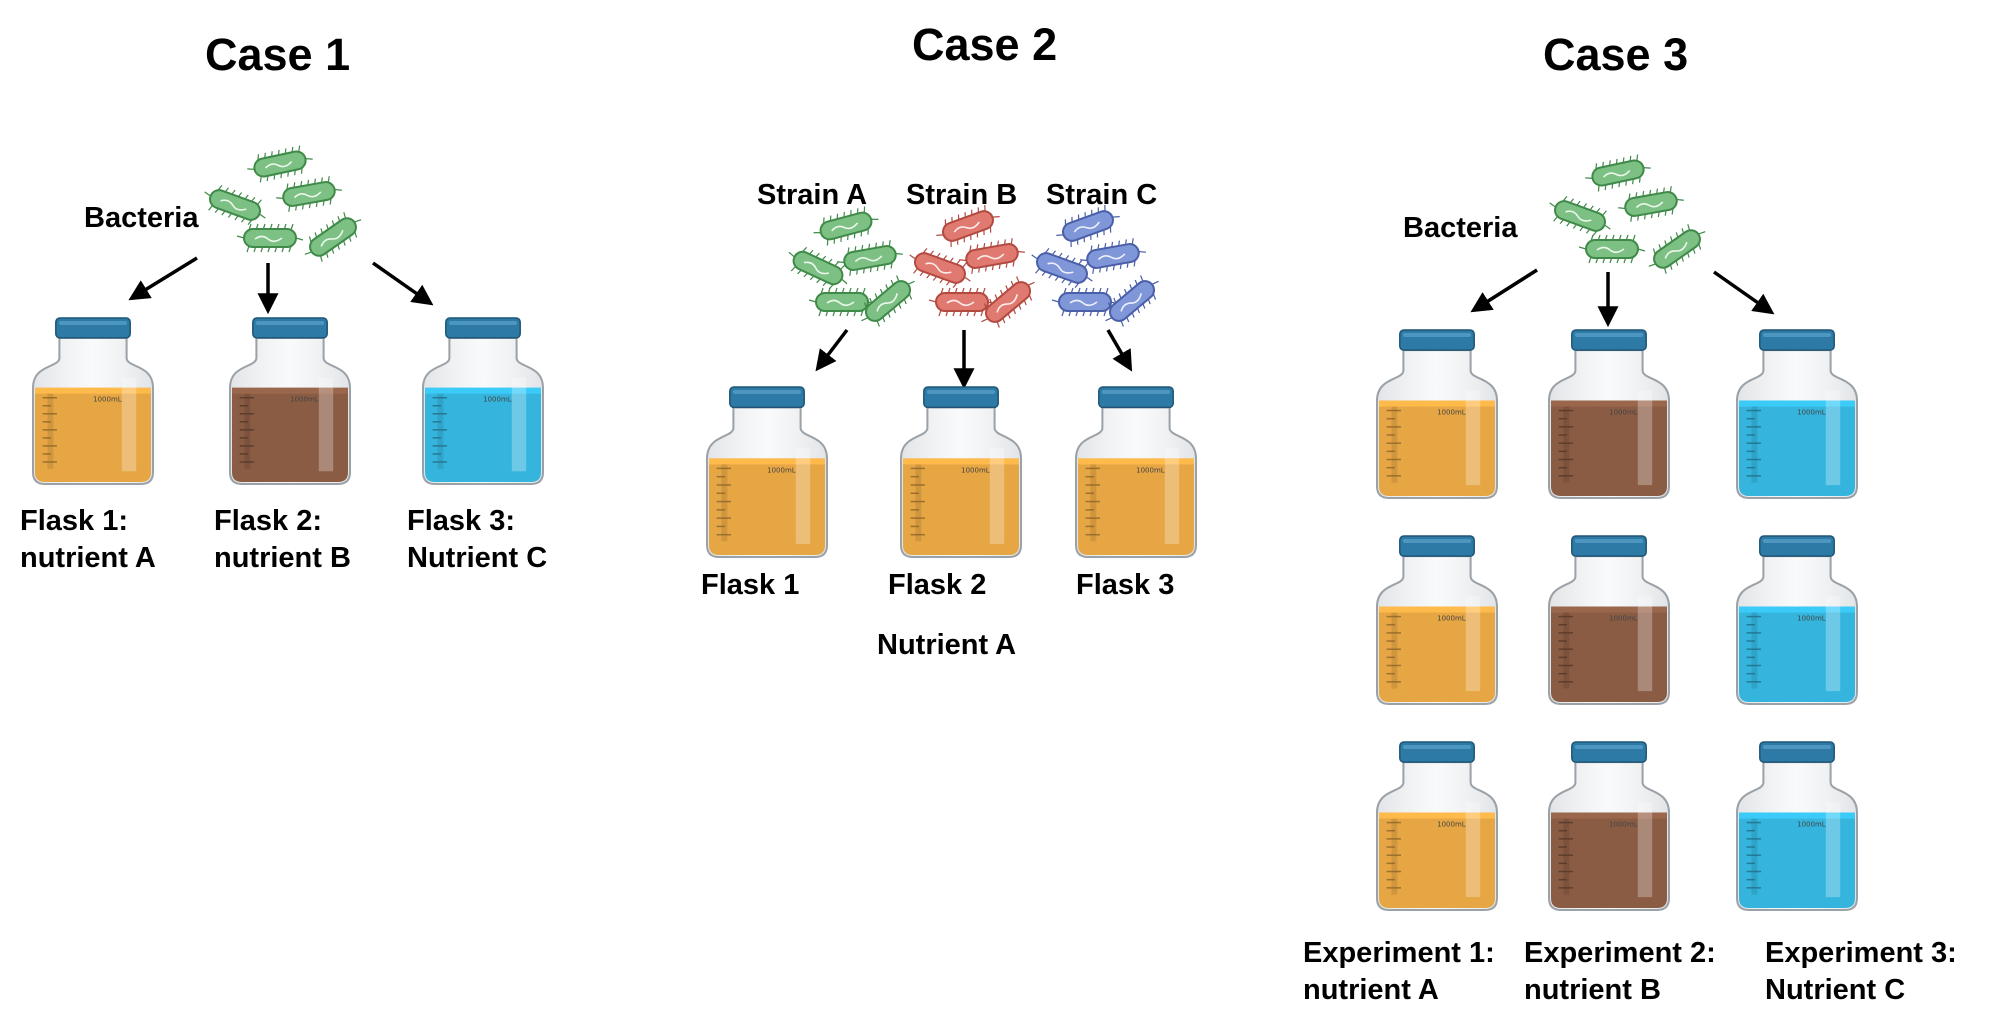  I want to click on case3-exp3-rep2-flask: 1000mL, so click(1797, 620).